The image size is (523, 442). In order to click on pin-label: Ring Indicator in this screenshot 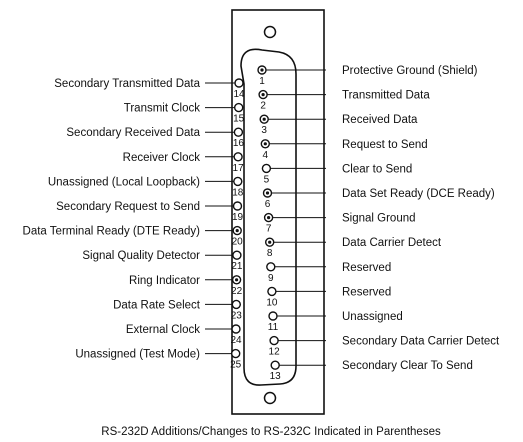, I will do `click(164, 281)`.